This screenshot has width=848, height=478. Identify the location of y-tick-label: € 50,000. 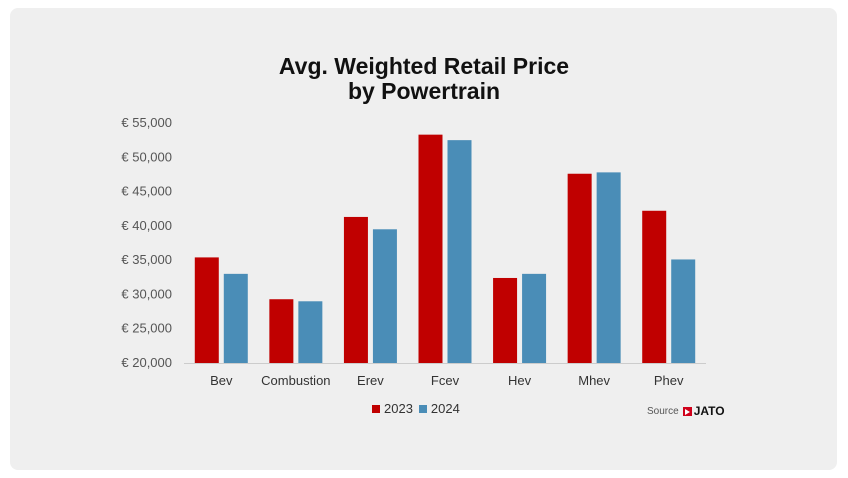
(146, 156).